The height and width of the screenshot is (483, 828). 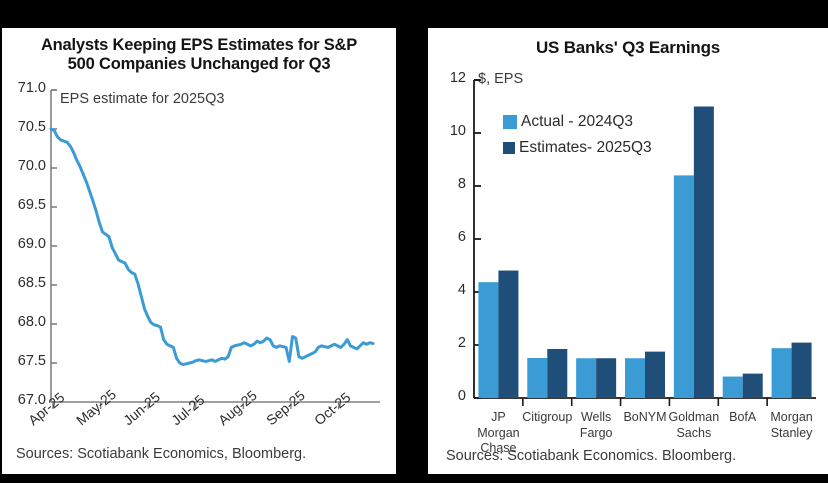 I want to click on left-y-tick-label: 67.5, so click(x=31, y=361).